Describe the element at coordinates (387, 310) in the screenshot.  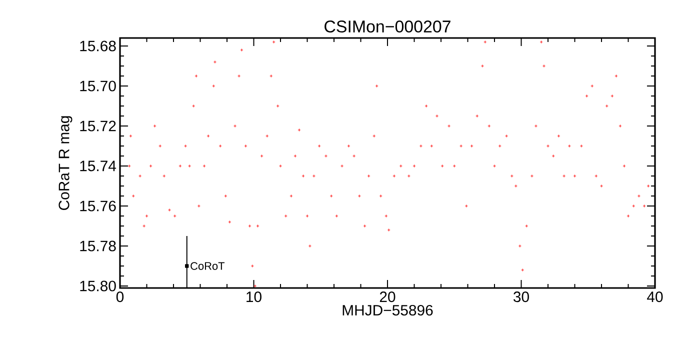
I see `x-axis-title: MHJD−55896` at that location.